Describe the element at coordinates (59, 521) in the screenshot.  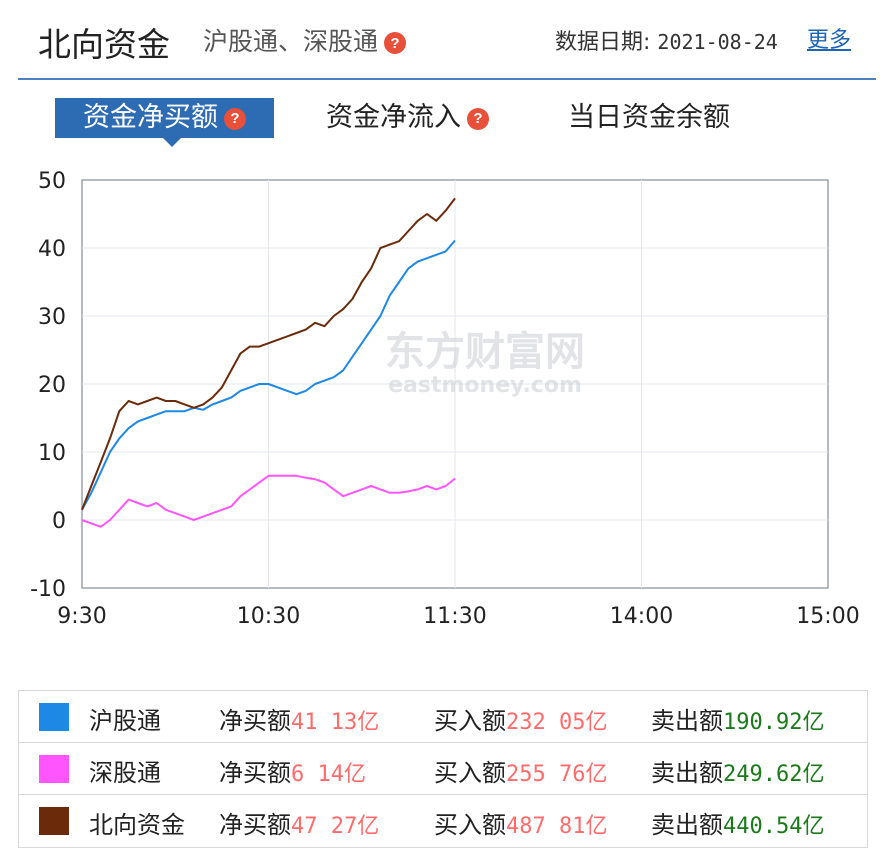
I see `y-tick-label: 0` at that location.